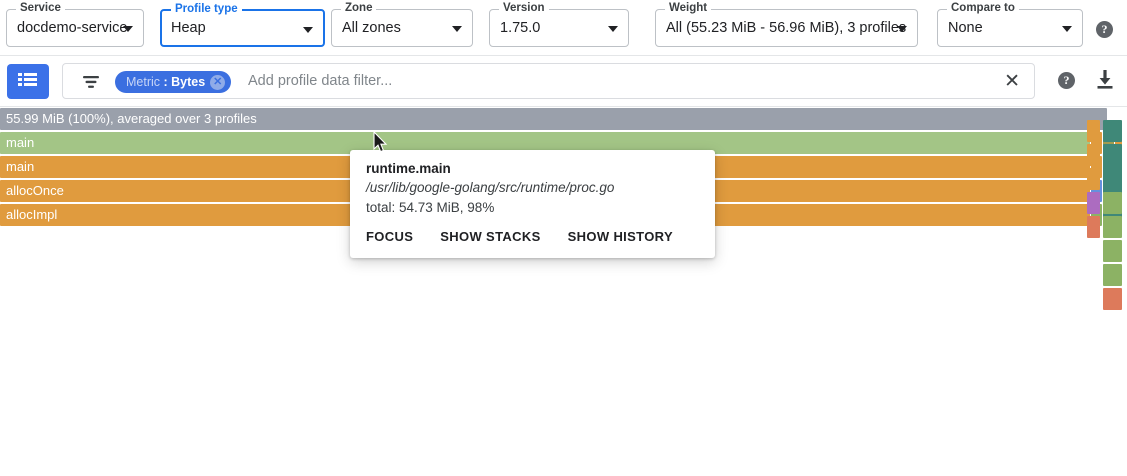 This screenshot has width=1127, height=476. I want to click on filter-profile-type-value: Heap, so click(188, 28).